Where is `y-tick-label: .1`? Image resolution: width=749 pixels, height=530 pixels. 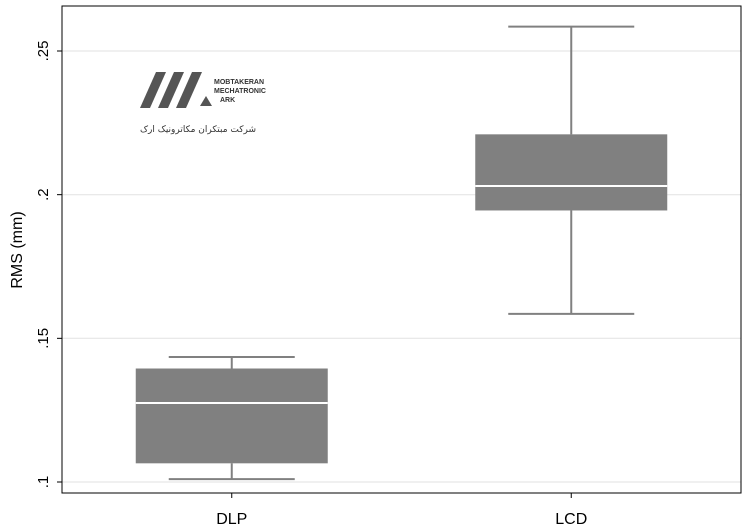 y-tick-label: .1 is located at coordinates (43, 482).